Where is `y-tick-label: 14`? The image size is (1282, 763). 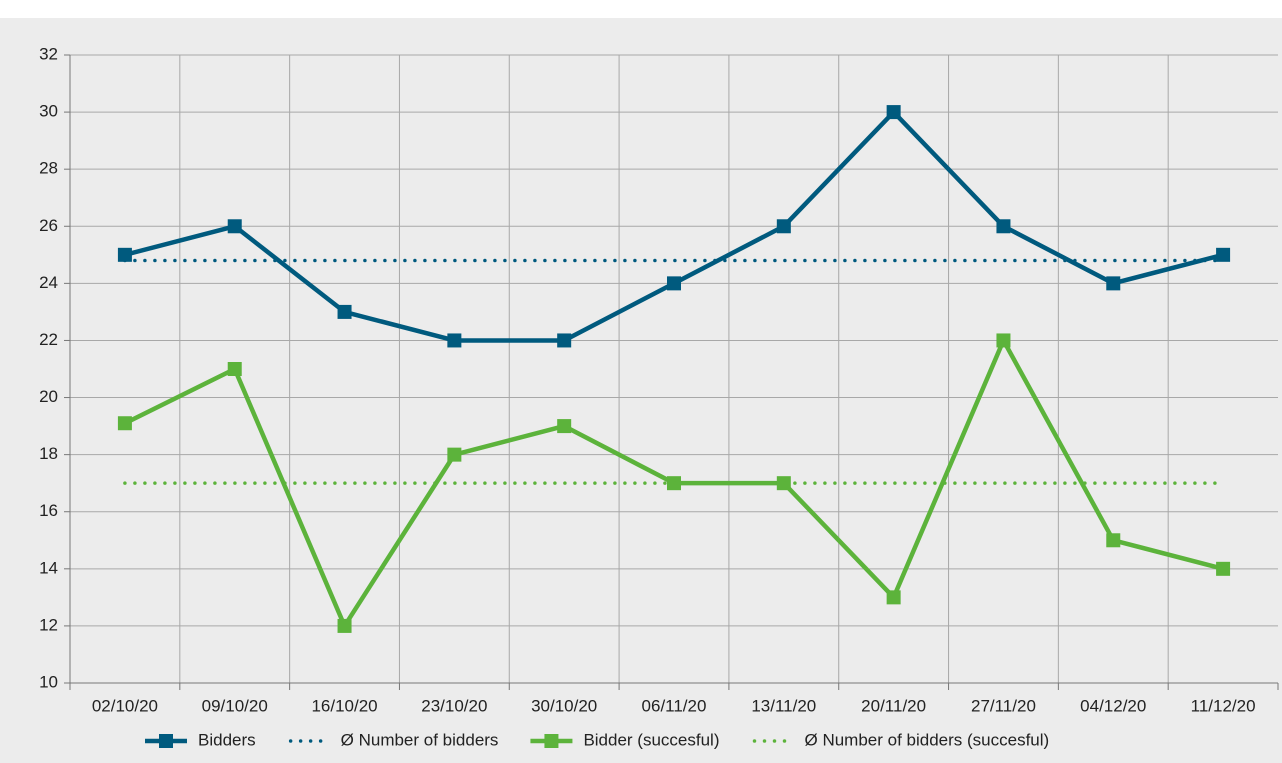 y-tick-label: 14 is located at coordinates (48, 567).